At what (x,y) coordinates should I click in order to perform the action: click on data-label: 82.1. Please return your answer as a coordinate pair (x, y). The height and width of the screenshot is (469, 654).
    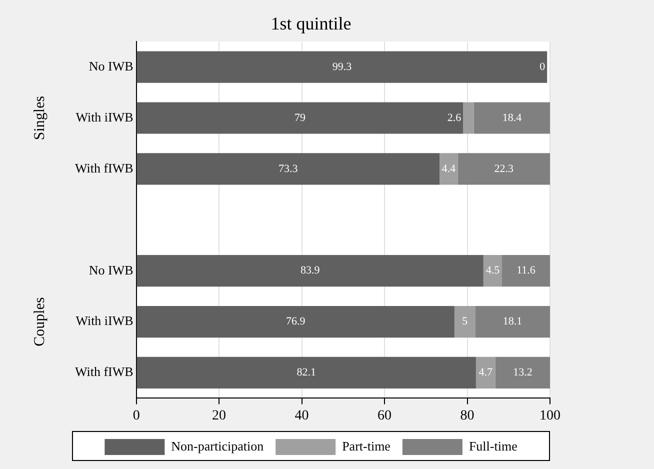
    Looking at the image, I should click on (306, 372).